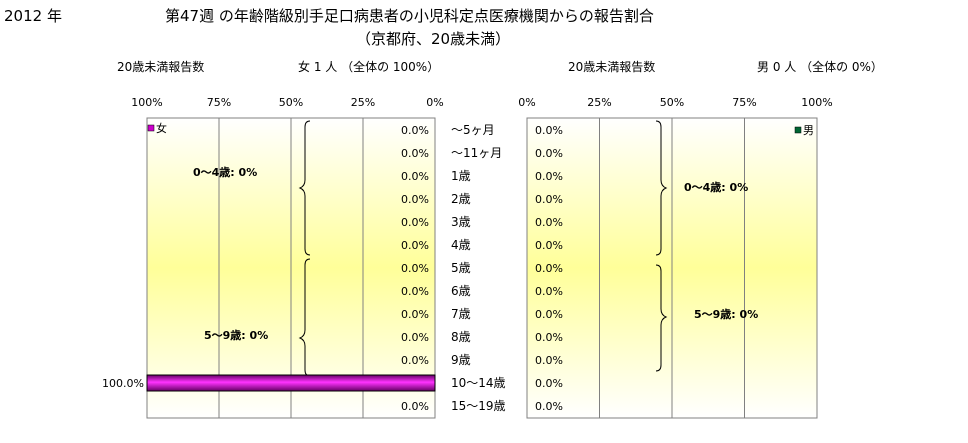 The width and height of the screenshot is (968, 443). Describe the element at coordinates (716, 187) in the screenshot. I see `male-group-label-0-4: 0〜4歳: 0%` at that location.